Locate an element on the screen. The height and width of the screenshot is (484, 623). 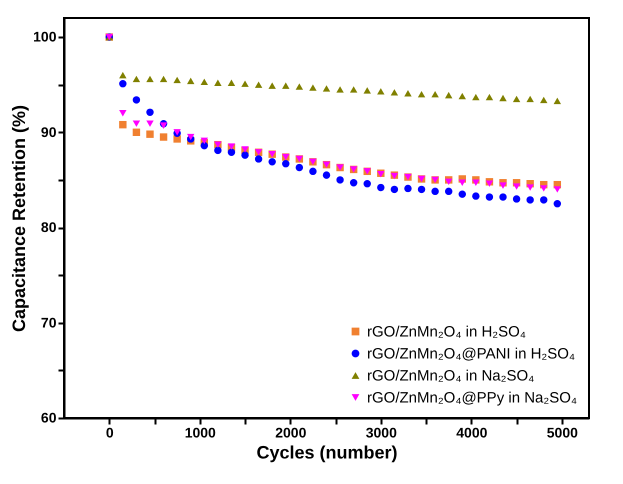
legend-label: rGO/ZnMn₂O₄ in H₂SO₄ is located at coordinates (446, 332).